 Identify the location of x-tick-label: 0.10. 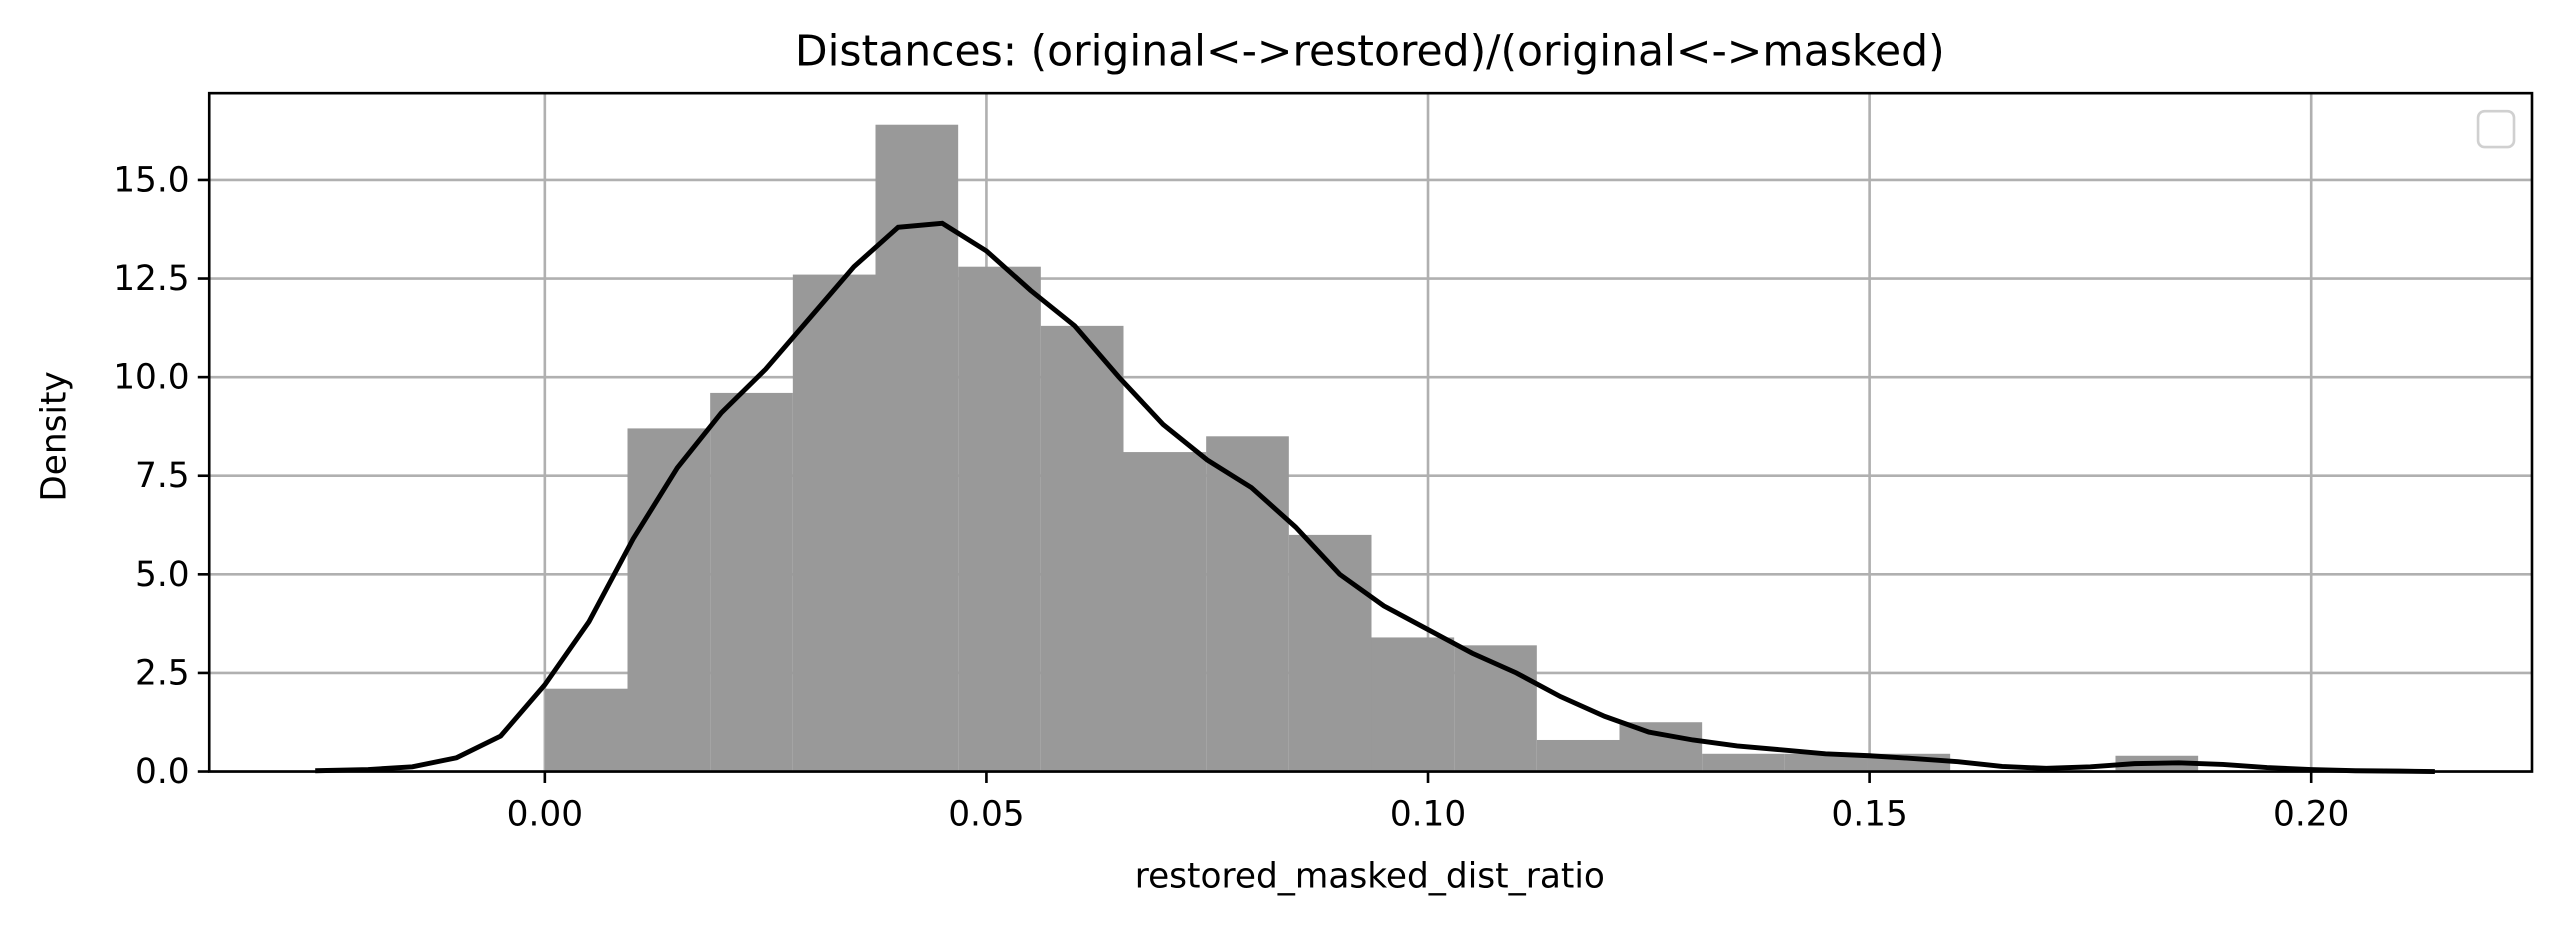
(1428, 814).